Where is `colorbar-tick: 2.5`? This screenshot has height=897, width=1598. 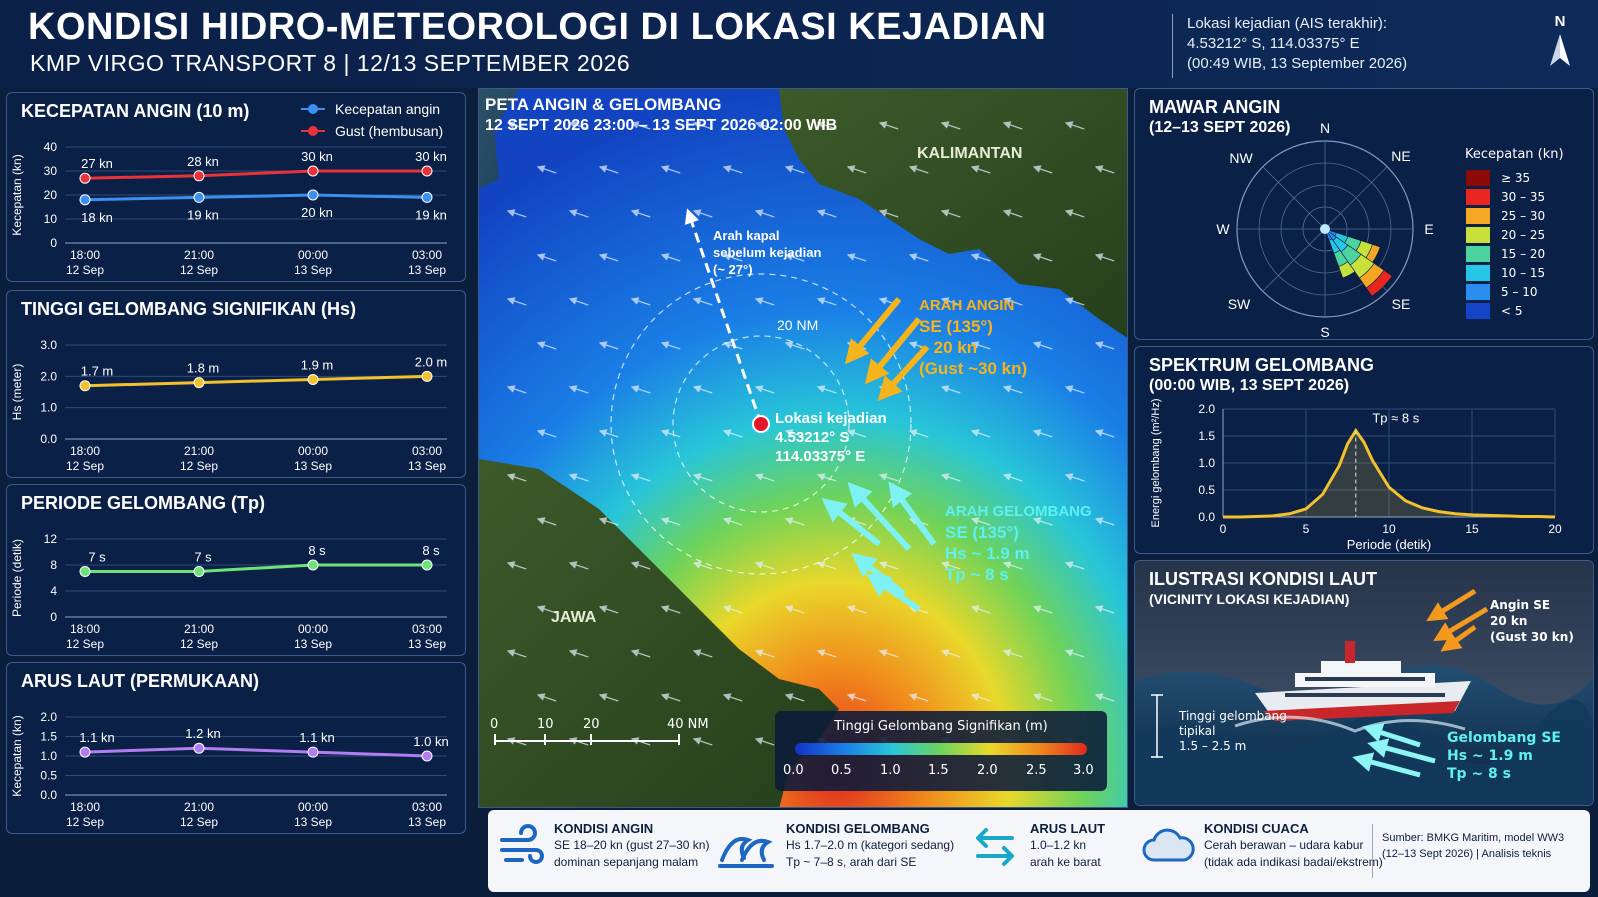 colorbar-tick: 2.5 is located at coordinates (1036, 770).